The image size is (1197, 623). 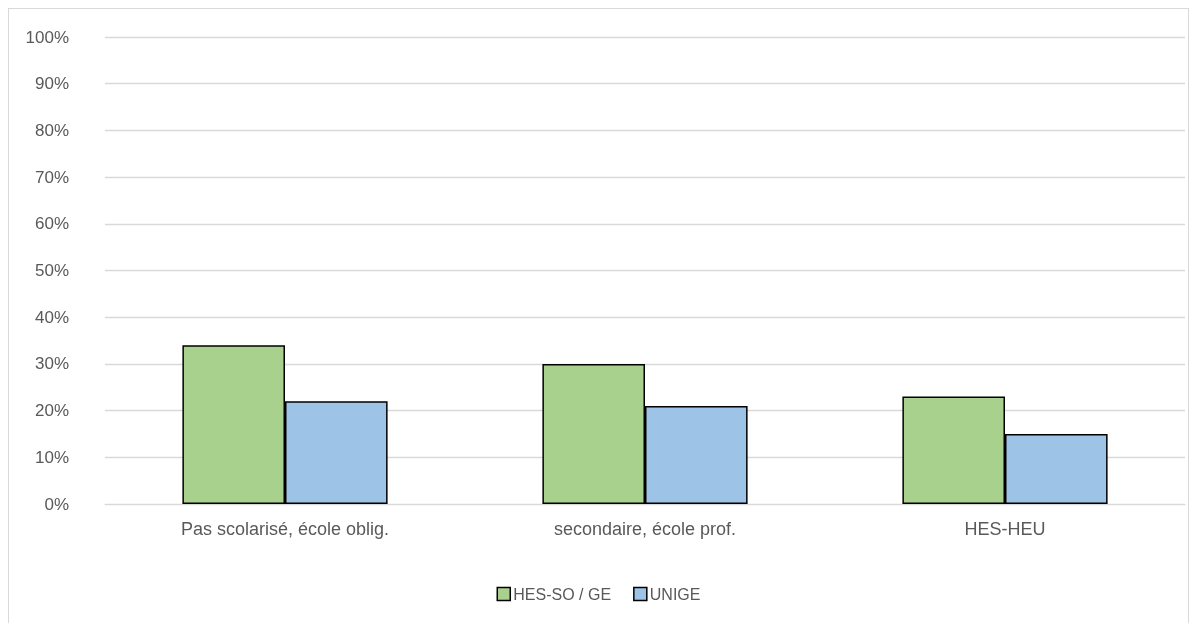 What do you see at coordinates (51, 364) in the screenshot?
I see `y-tick-label: 30%` at bounding box center [51, 364].